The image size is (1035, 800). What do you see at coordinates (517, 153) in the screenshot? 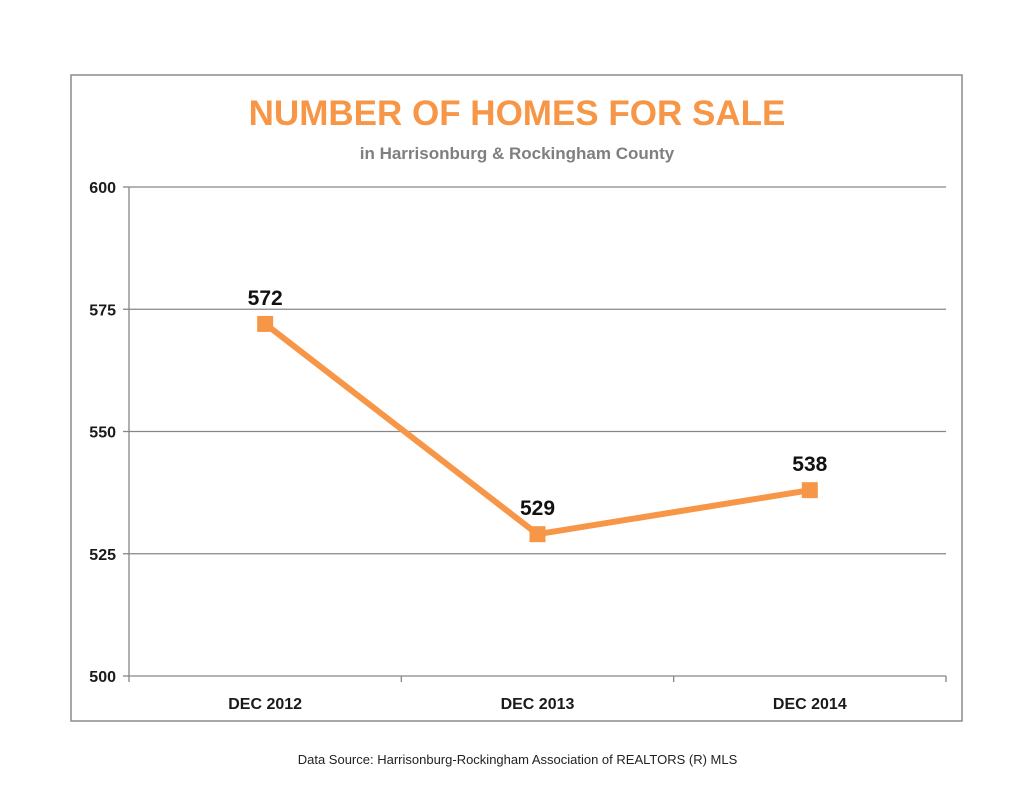
I see `chart-subtitle: in Harrisonburg & Rockingham County` at bounding box center [517, 153].